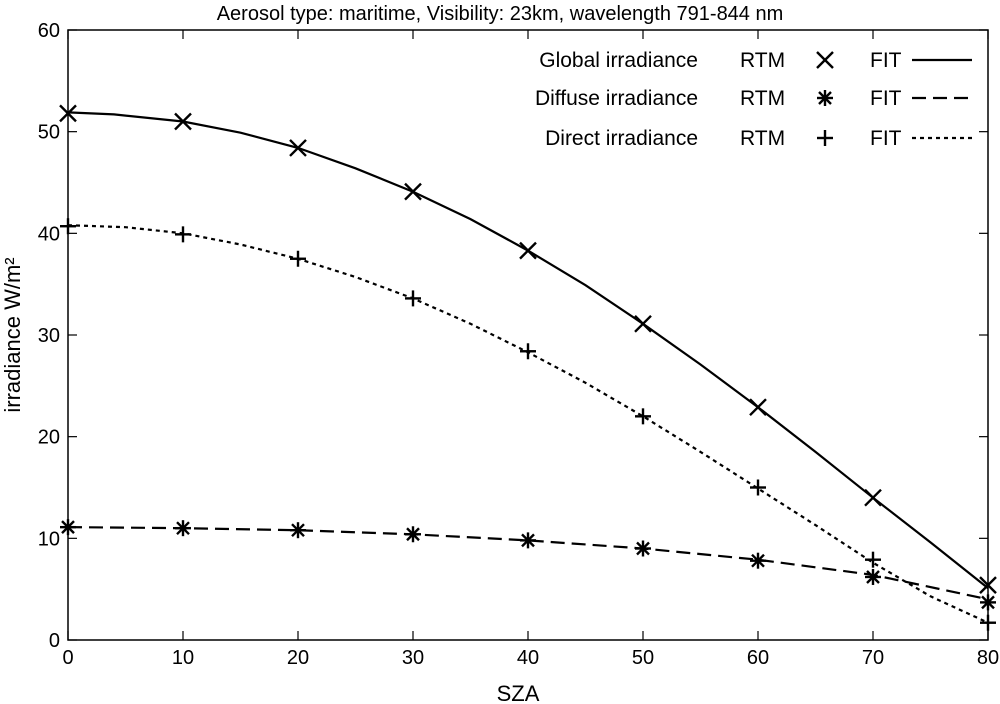 The width and height of the screenshot is (1000, 704). Describe the element at coordinates (49, 336) in the screenshot. I see `y-tick-label: 30` at that location.